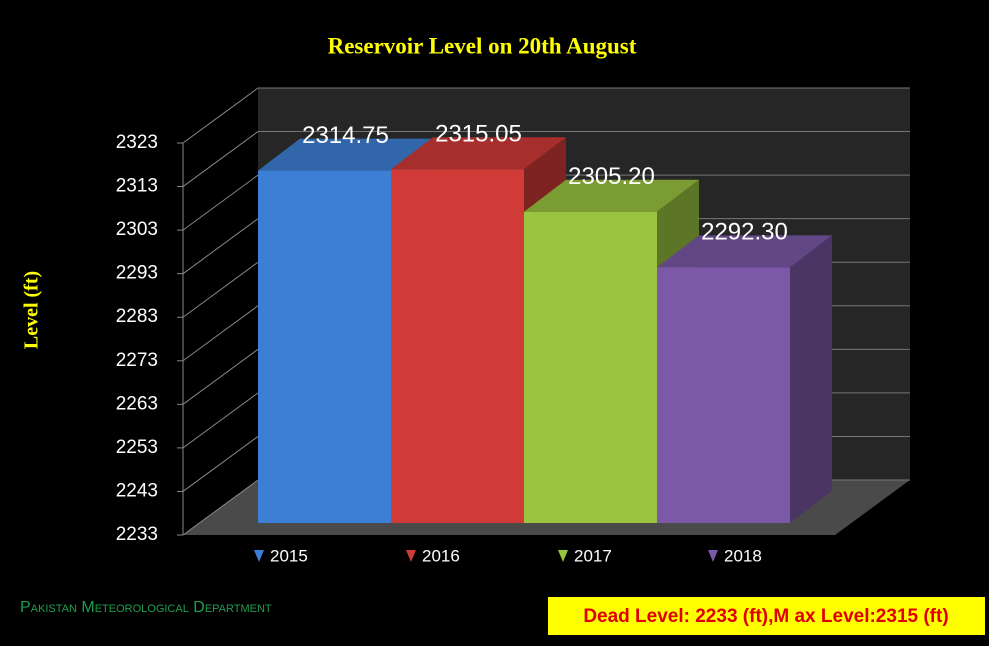 This screenshot has height=646, width=989. What do you see at coordinates (137, 403) in the screenshot?
I see `y-tick-label: 2263` at bounding box center [137, 403].